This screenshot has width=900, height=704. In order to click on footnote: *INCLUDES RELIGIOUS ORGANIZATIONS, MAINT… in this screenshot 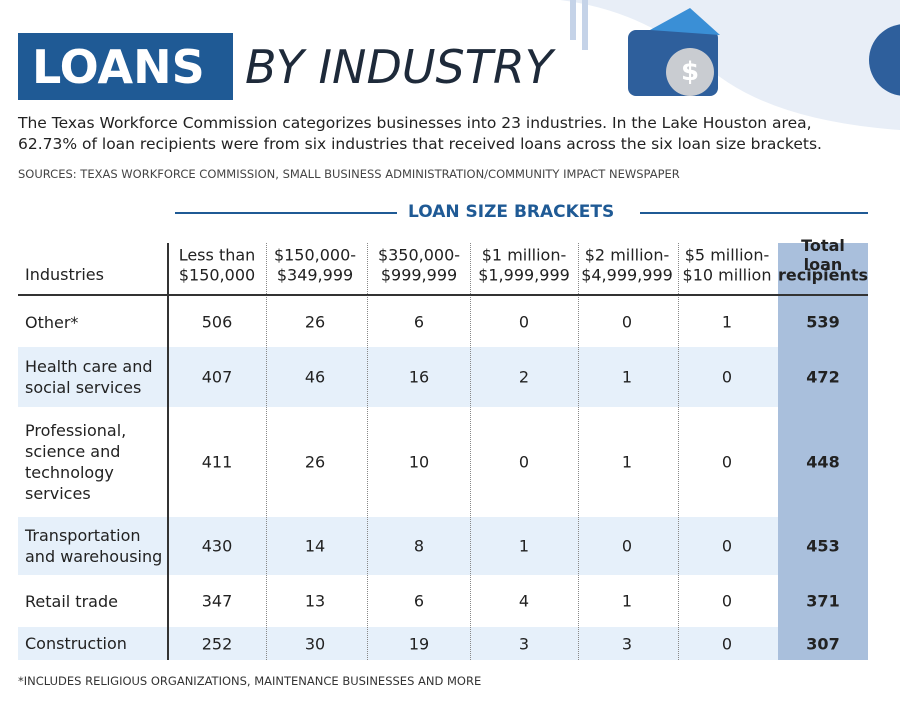, I will do `click(250, 681)`.